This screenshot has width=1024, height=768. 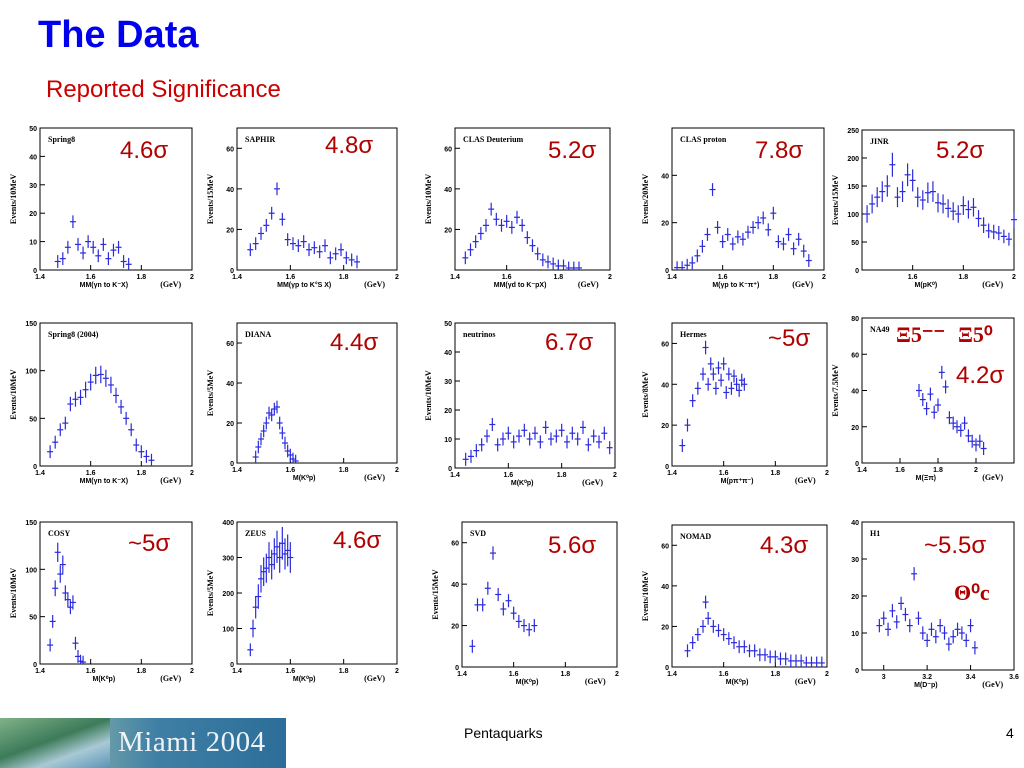 I want to click on x-axis-label: M(K⁰p), so click(x=104, y=679).